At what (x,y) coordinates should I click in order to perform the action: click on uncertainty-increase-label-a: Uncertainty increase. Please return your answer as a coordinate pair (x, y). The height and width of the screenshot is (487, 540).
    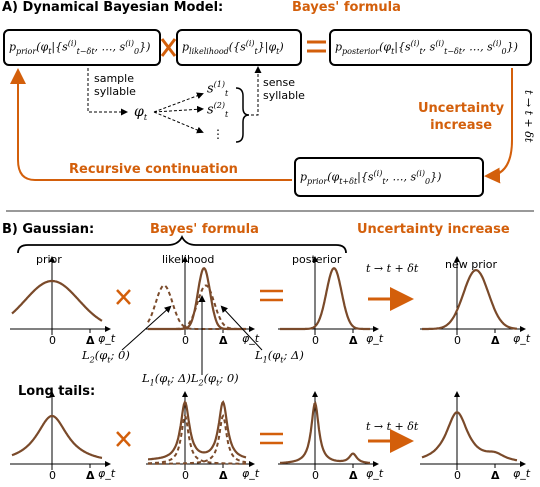
    Looking at the image, I should click on (461, 117).